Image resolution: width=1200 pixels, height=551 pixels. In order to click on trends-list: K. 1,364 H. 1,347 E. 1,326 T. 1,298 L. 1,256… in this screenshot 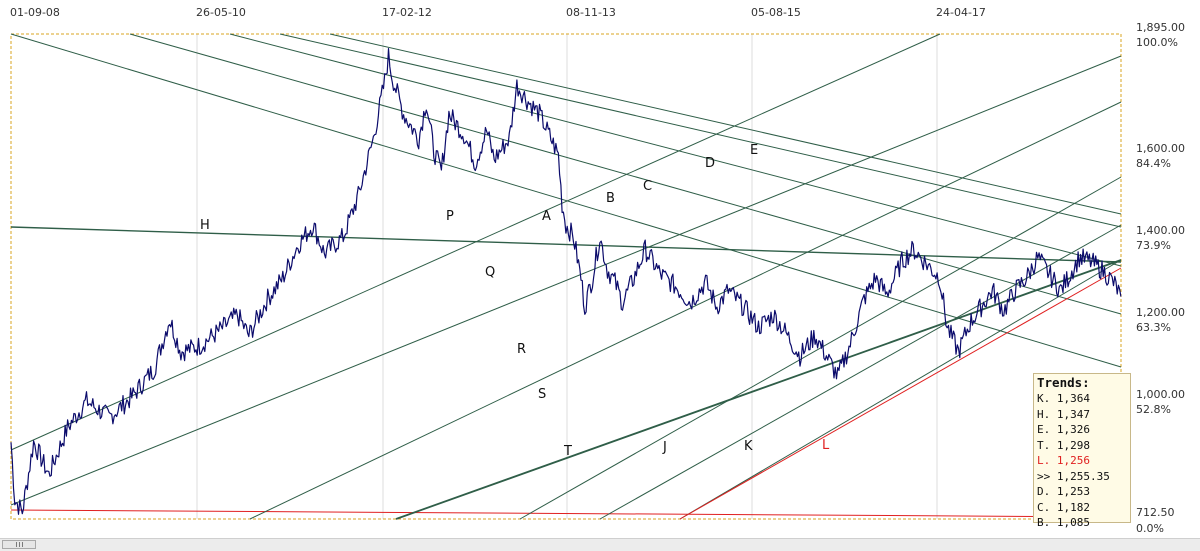, I will do `click(1082, 461)`.